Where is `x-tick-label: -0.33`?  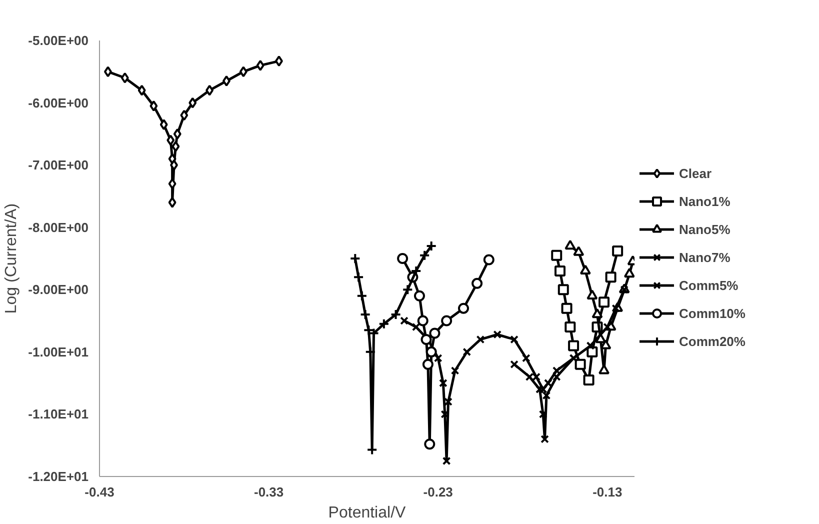
x-tick-label: -0.33 is located at coordinates (269, 492).